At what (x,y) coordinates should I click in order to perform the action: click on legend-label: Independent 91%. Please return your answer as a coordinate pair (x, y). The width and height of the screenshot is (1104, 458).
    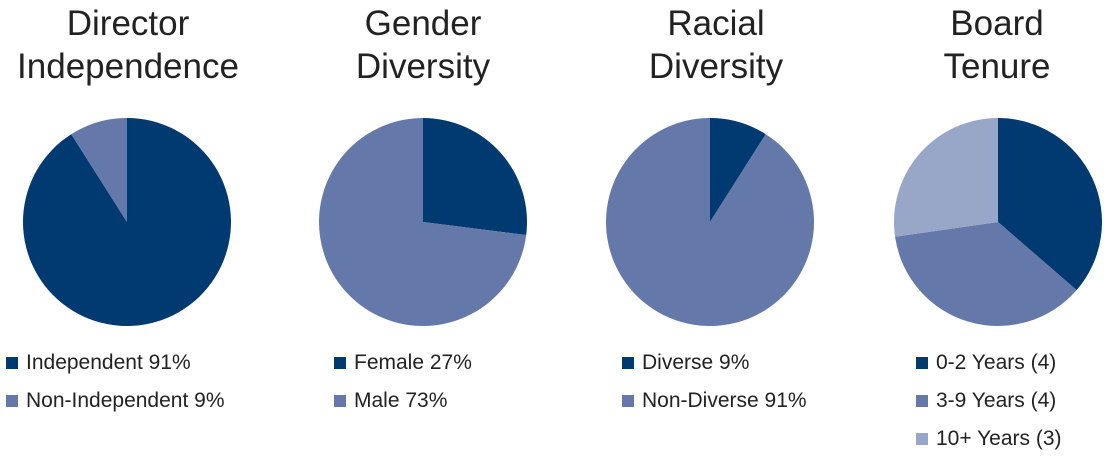
    Looking at the image, I should click on (108, 362).